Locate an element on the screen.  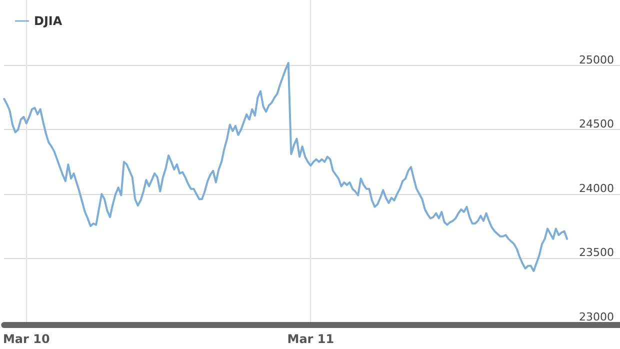
y-tick-label: 24500 is located at coordinates (596, 124).